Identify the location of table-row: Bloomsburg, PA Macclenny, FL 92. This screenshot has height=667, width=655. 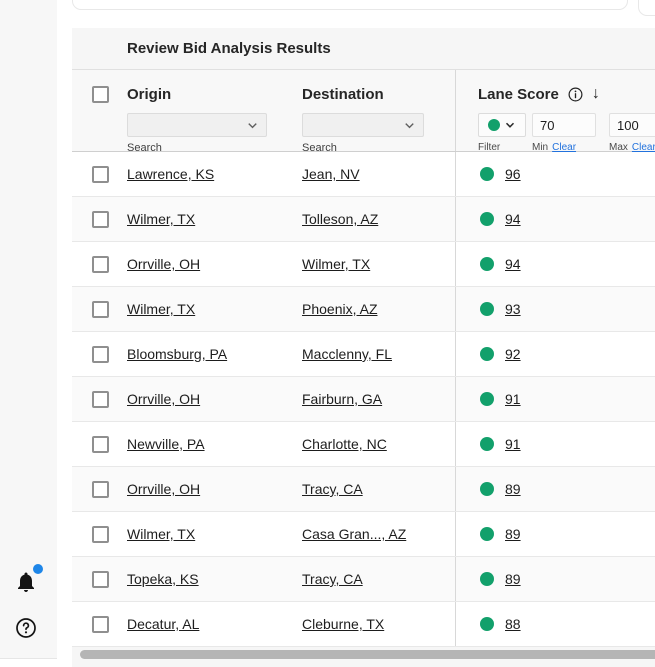
(363, 354).